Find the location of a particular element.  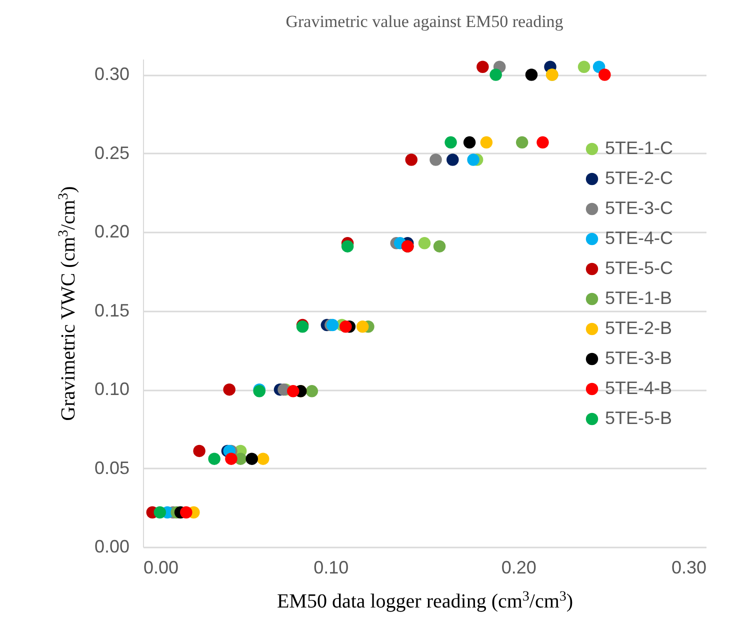

x-axis-title: EM50 data logger reading (cm$^{3}$/cm$^{3}$) is located at coordinates (425, 600).